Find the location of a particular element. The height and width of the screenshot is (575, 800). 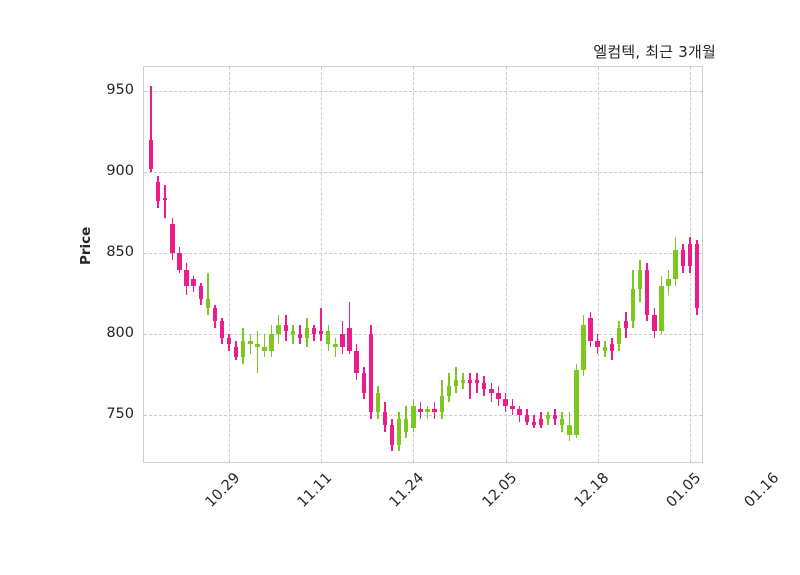

y-tick-label: 800 is located at coordinates (120, 333).